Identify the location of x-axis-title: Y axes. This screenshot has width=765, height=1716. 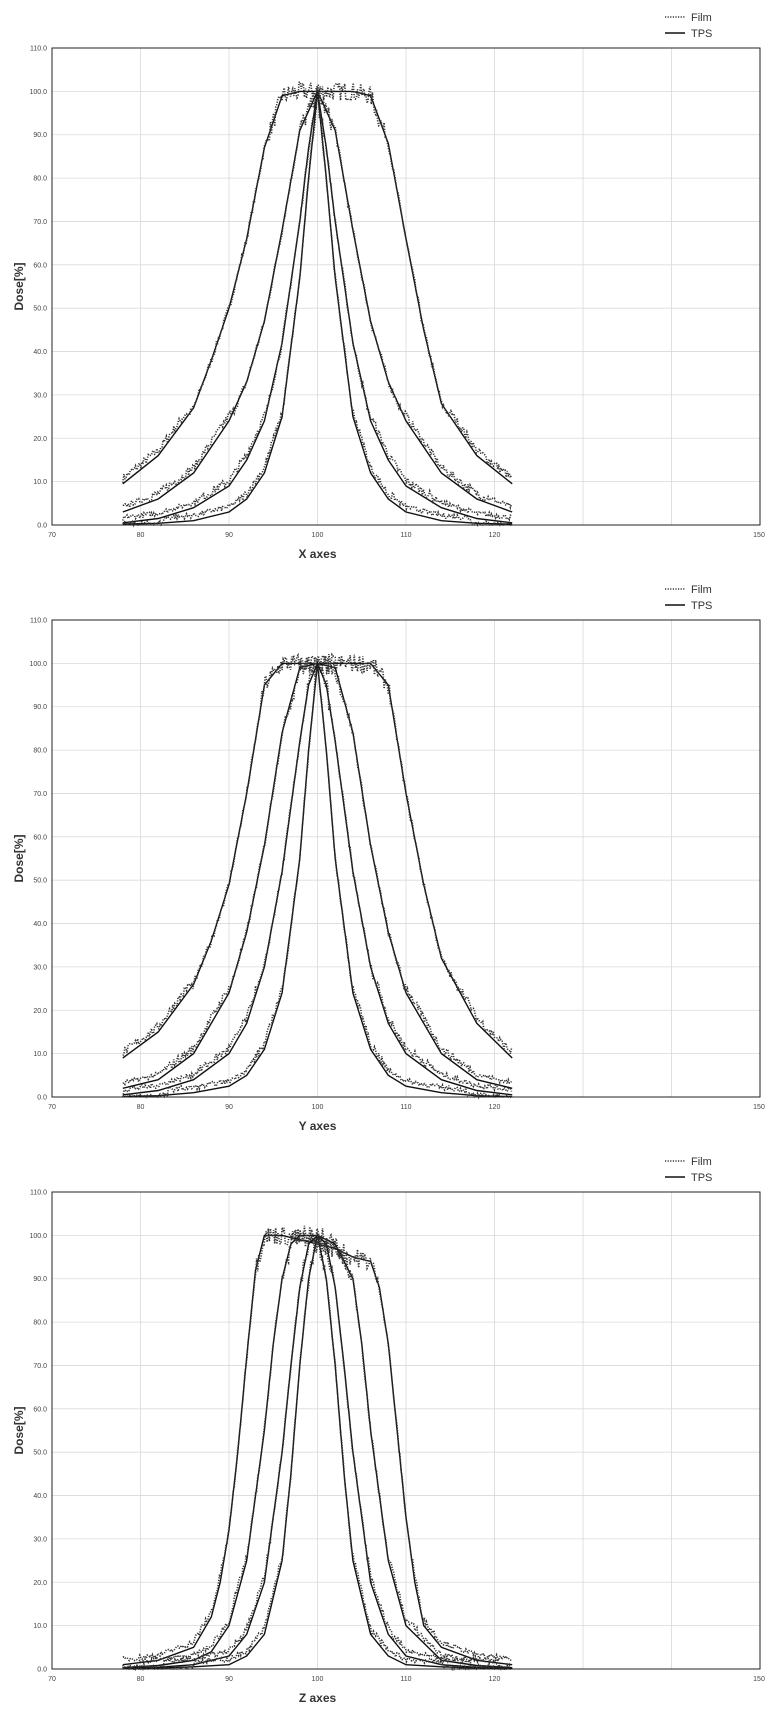
(318, 1126).